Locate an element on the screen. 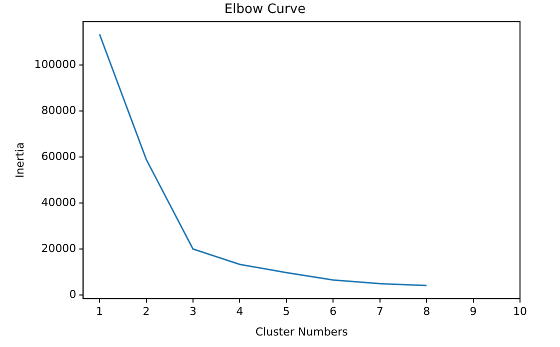 This screenshot has height=347, width=560. x-tick-label: 1 is located at coordinates (100, 311).